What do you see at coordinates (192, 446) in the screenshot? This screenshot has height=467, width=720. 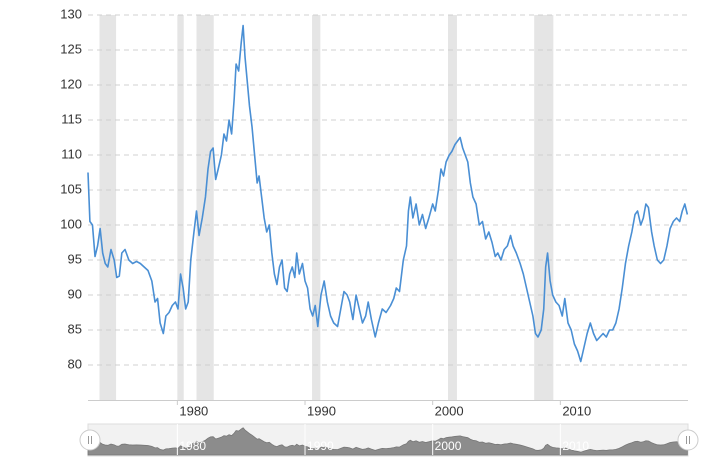 I see `navigator-label: 1980` at bounding box center [192, 446].